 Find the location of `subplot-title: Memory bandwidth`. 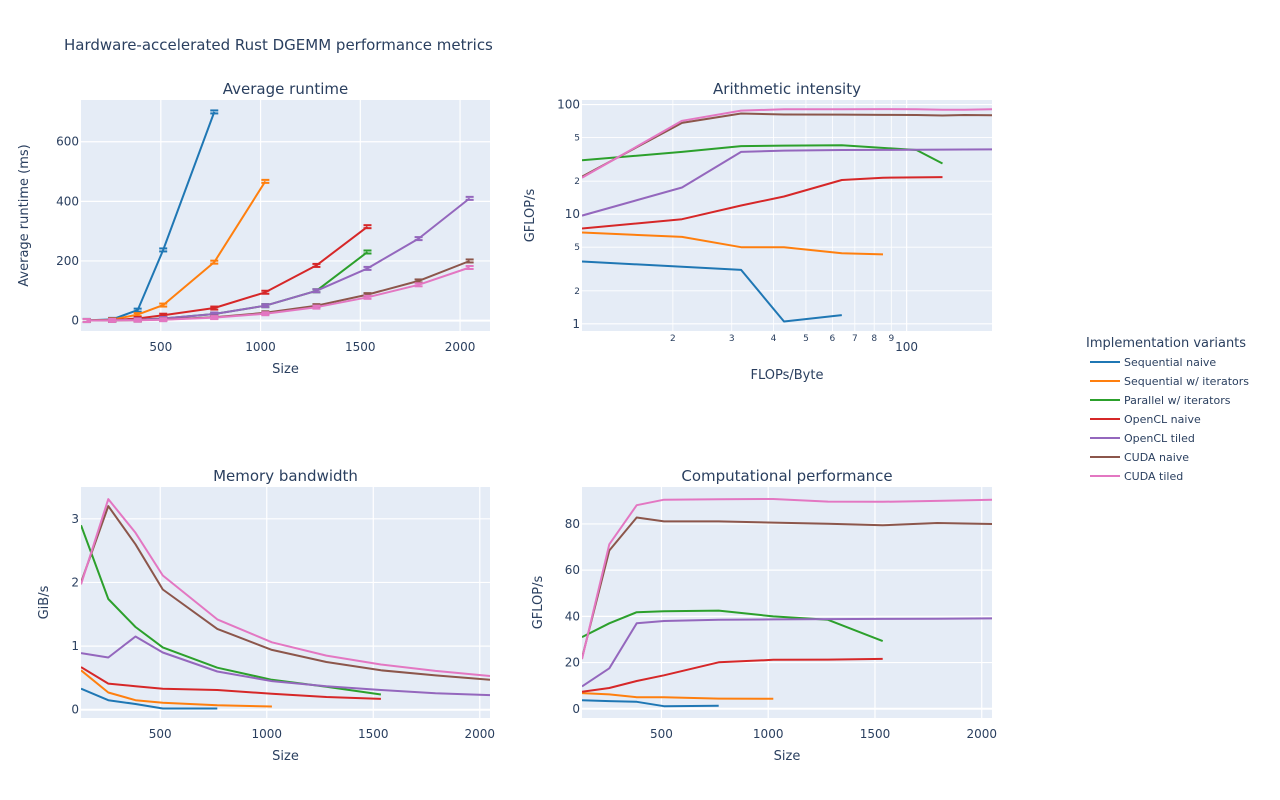

subplot-title: Memory bandwidth is located at coordinates (285, 476).